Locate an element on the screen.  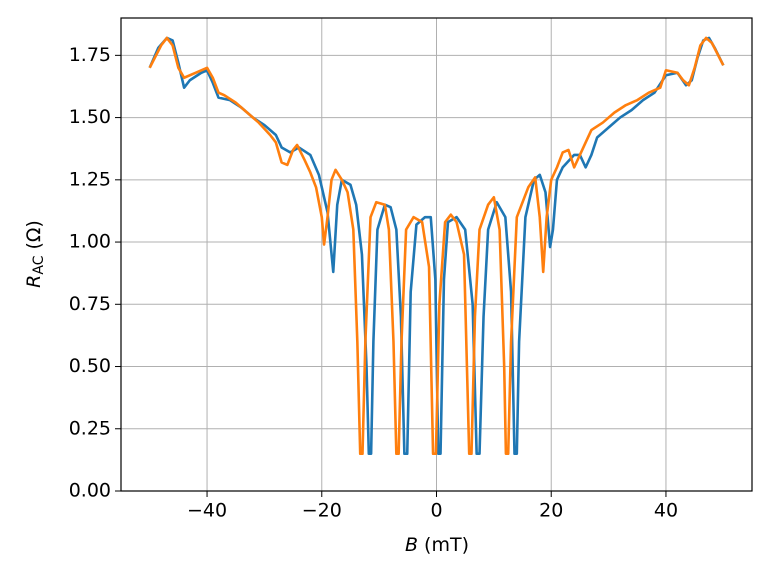
y-tick-label: 0.25 is located at coordinates (90, 428).